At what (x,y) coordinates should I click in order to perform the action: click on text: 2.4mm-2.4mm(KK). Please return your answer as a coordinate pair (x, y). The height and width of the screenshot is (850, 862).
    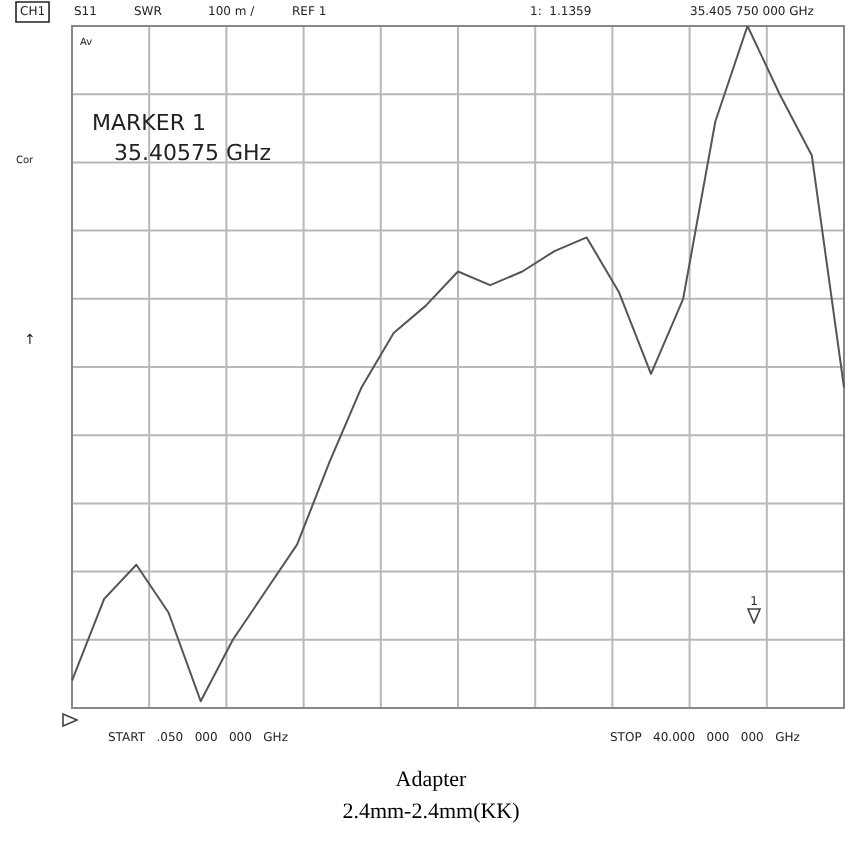
    Looking at the image, I should click on (431, 813).